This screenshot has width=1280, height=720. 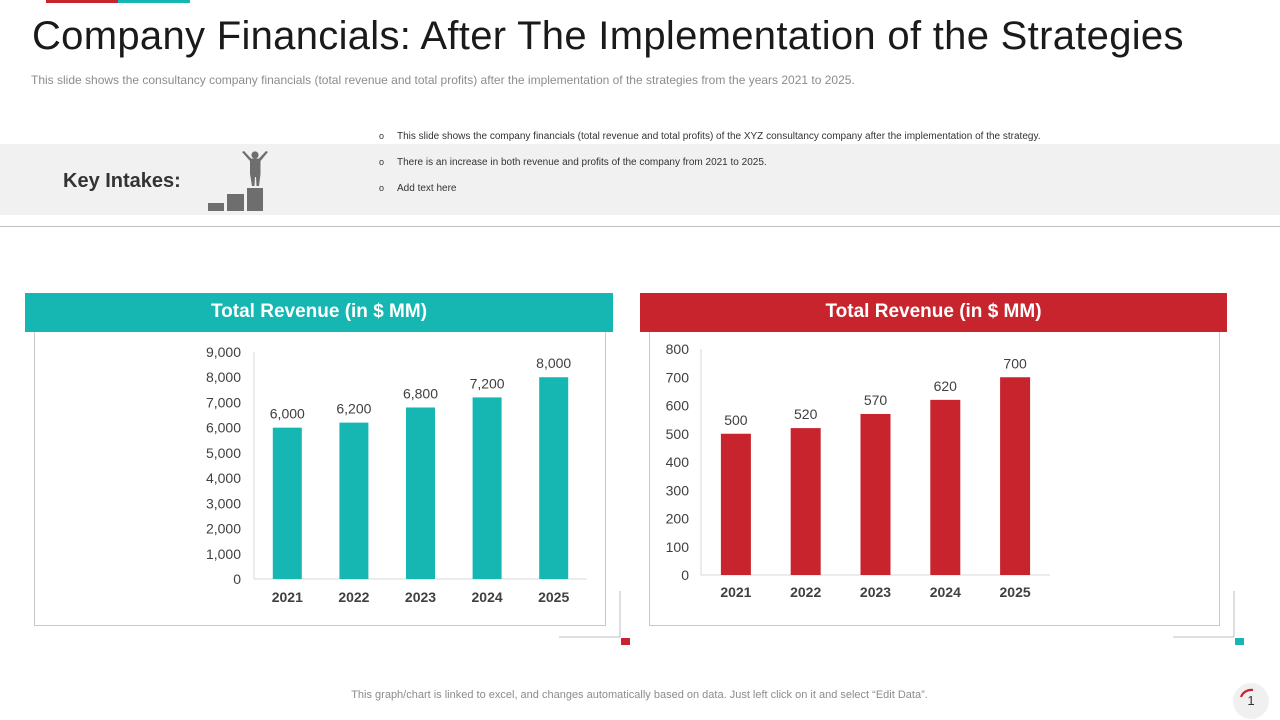 I want to click on data-label: 6,000, so click(x=287, y=414).